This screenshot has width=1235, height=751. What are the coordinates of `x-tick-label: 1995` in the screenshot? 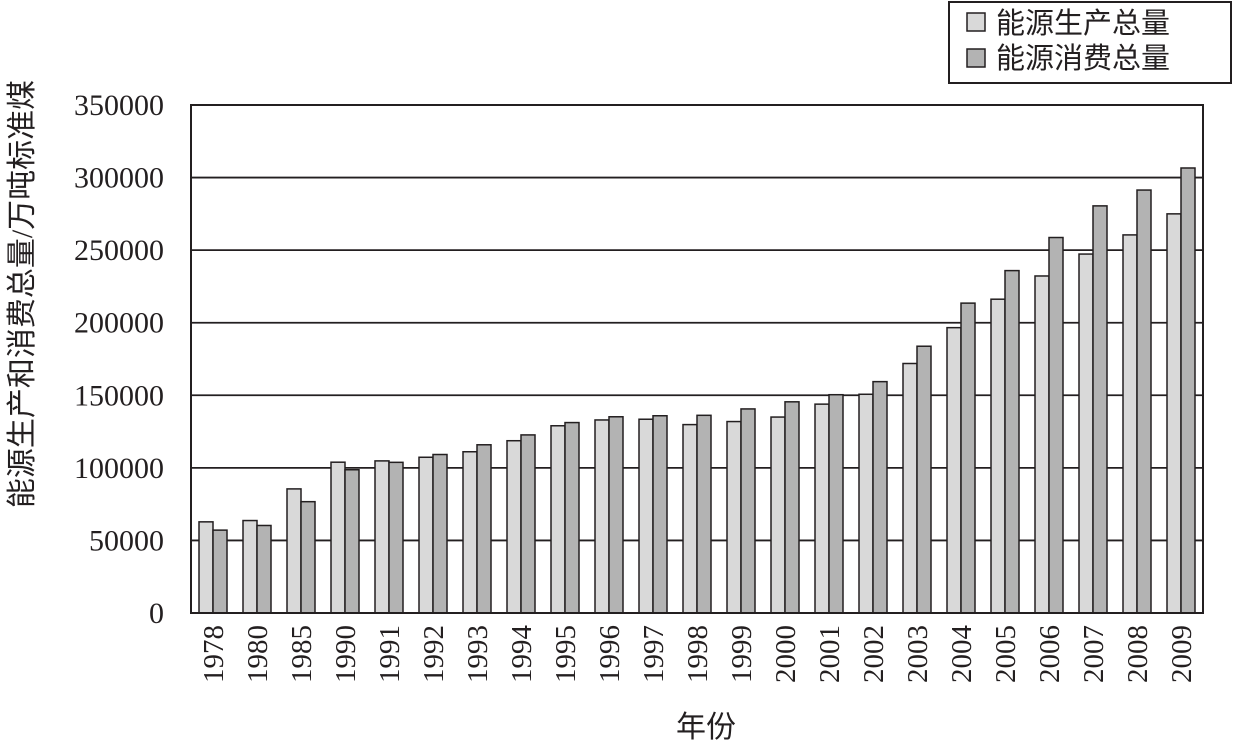 It's located at (566, 654).